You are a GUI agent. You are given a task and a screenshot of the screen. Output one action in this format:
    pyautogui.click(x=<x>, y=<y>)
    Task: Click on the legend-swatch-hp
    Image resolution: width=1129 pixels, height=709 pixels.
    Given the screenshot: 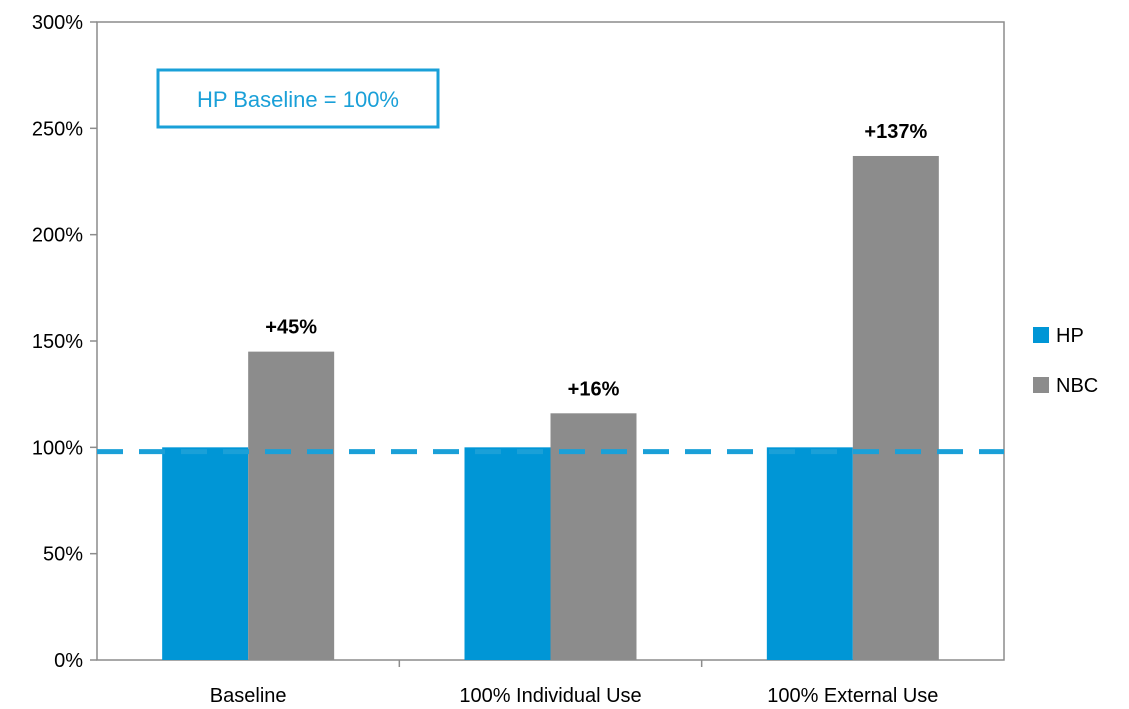 What is the action you would take?
    pyautogui.click(x=1041, y=335)
    